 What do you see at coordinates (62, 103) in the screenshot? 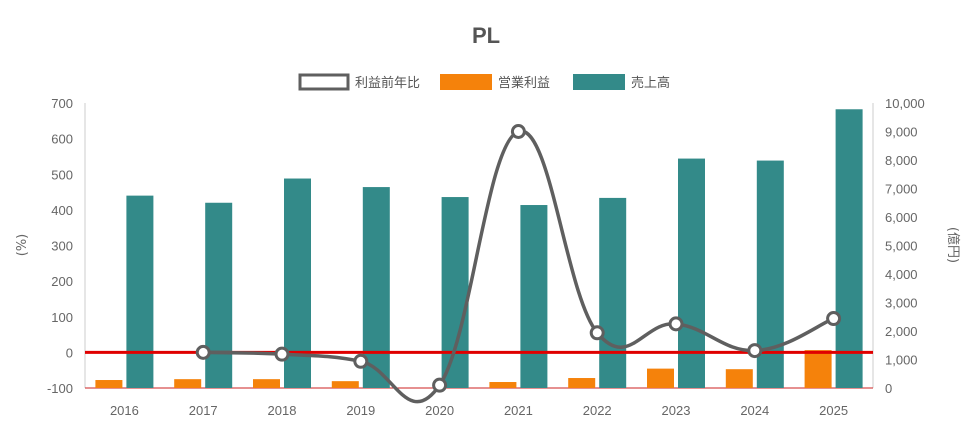
I see `y-left-tick-label: 700` at bounding box center [62, 103].